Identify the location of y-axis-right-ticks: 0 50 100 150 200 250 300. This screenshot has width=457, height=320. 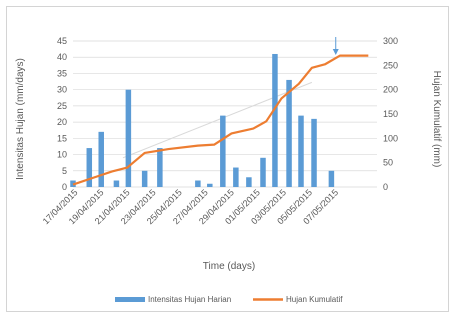
(390, 114).